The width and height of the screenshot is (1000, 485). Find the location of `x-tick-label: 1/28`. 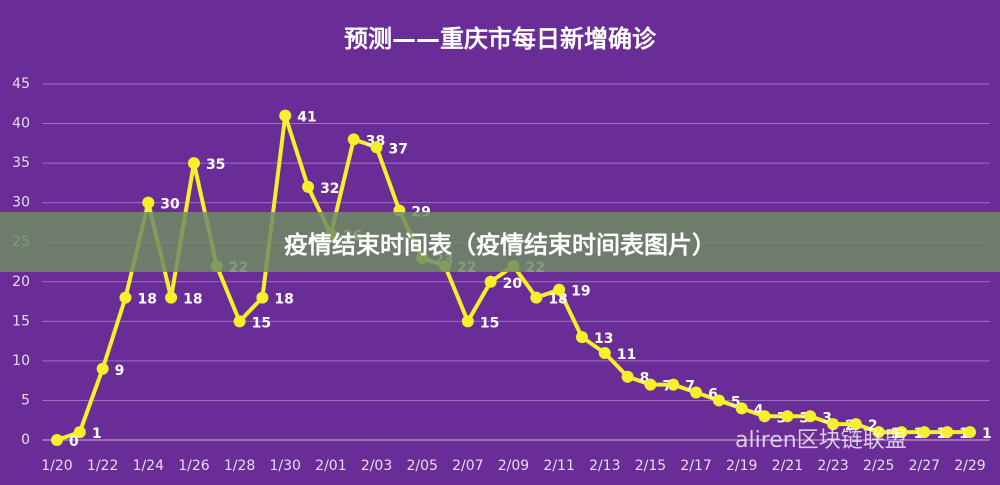

x-tick-label: 1/28 is located at coordinates (239, 466).